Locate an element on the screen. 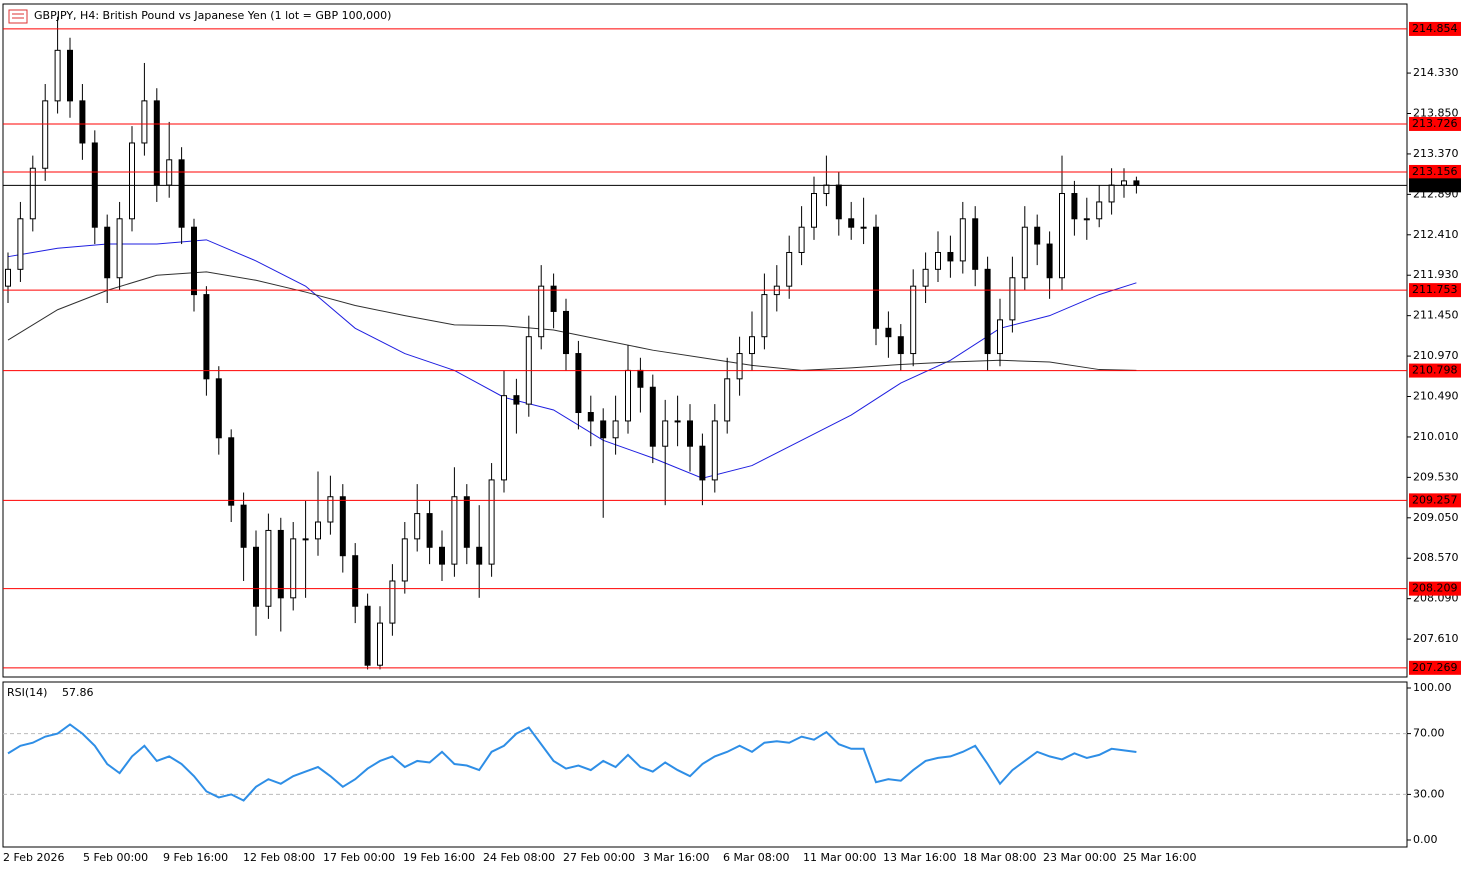 Image resolution: width=1474 pixels, height=874 pixels. level-label: 211.753 is located at coordinates (1435, 289).